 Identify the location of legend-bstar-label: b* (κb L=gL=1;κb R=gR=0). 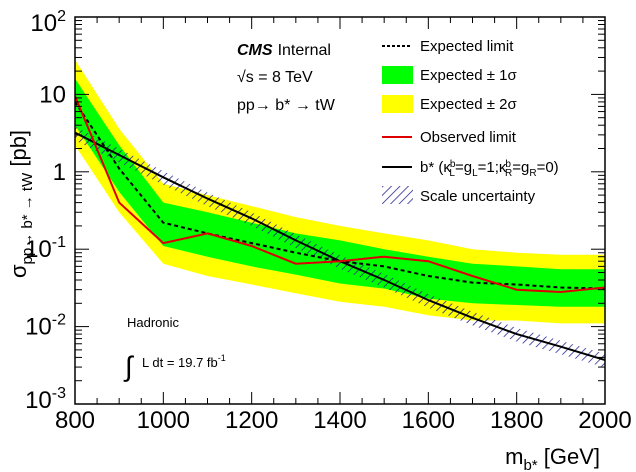
(489, 169).